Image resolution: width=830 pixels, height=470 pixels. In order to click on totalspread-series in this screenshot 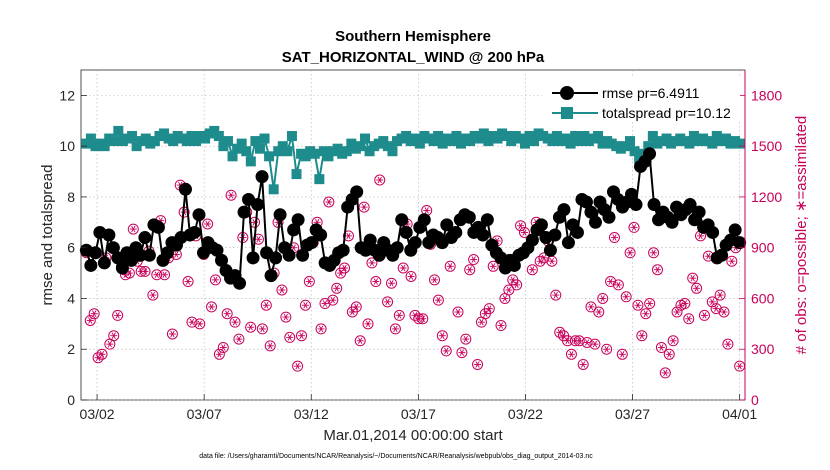, I will do `click(413, 160)`.